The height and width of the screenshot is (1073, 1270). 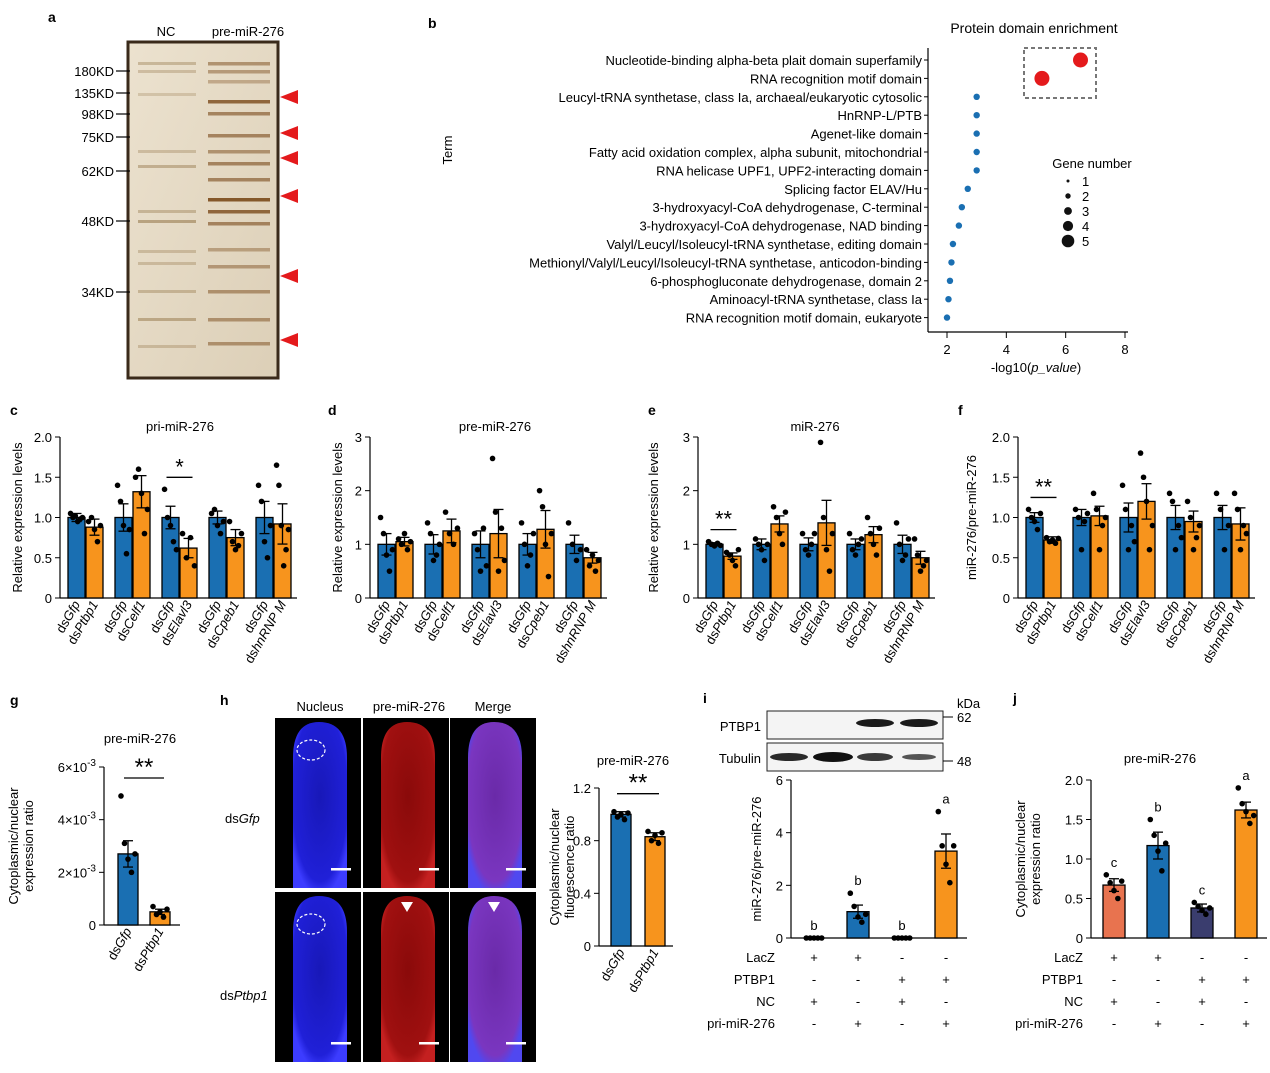 I want to click on y-tick-label: 1.5, so click(x=1074, y=820).